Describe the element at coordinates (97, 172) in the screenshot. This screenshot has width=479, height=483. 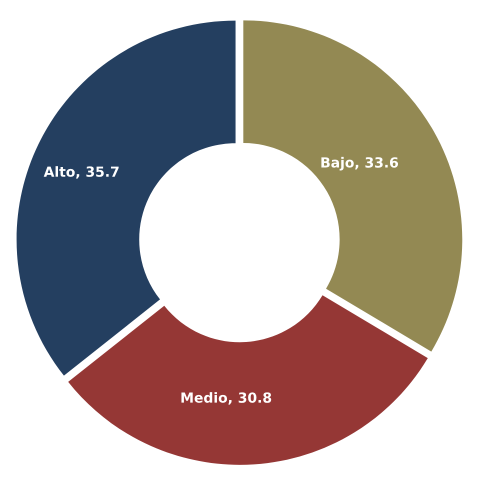
I see `data-label: , 35.7` at that location.